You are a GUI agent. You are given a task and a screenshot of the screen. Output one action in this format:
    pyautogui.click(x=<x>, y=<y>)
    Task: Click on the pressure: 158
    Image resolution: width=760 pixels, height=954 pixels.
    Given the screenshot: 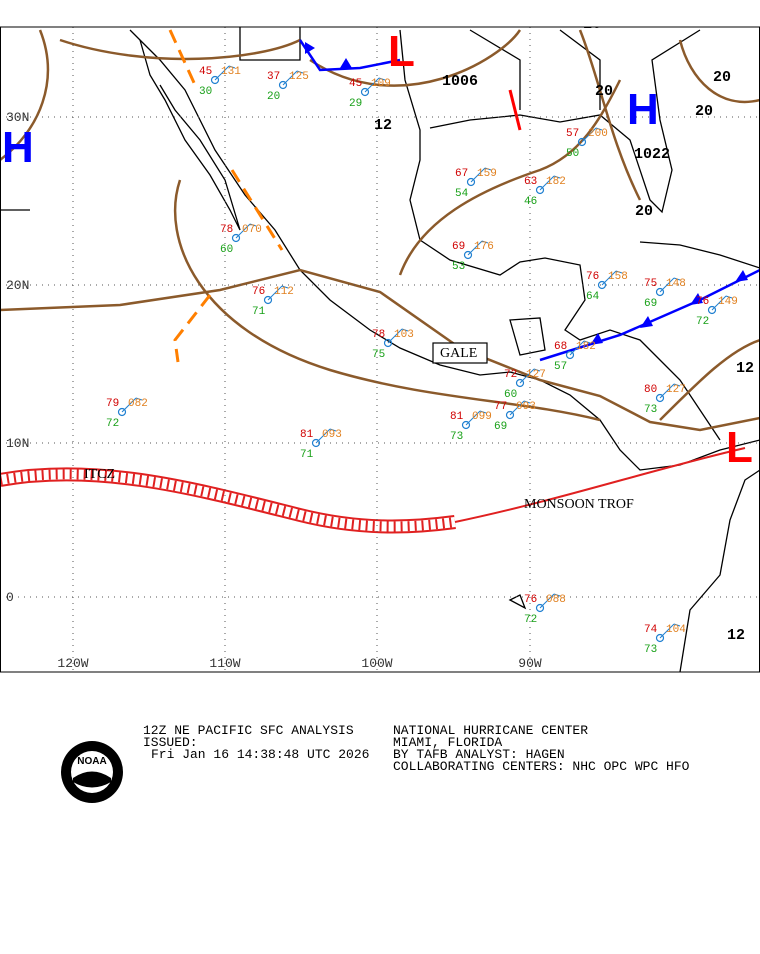 What is the action you would take?
    pyautogui.click(x=618, y=277)
    